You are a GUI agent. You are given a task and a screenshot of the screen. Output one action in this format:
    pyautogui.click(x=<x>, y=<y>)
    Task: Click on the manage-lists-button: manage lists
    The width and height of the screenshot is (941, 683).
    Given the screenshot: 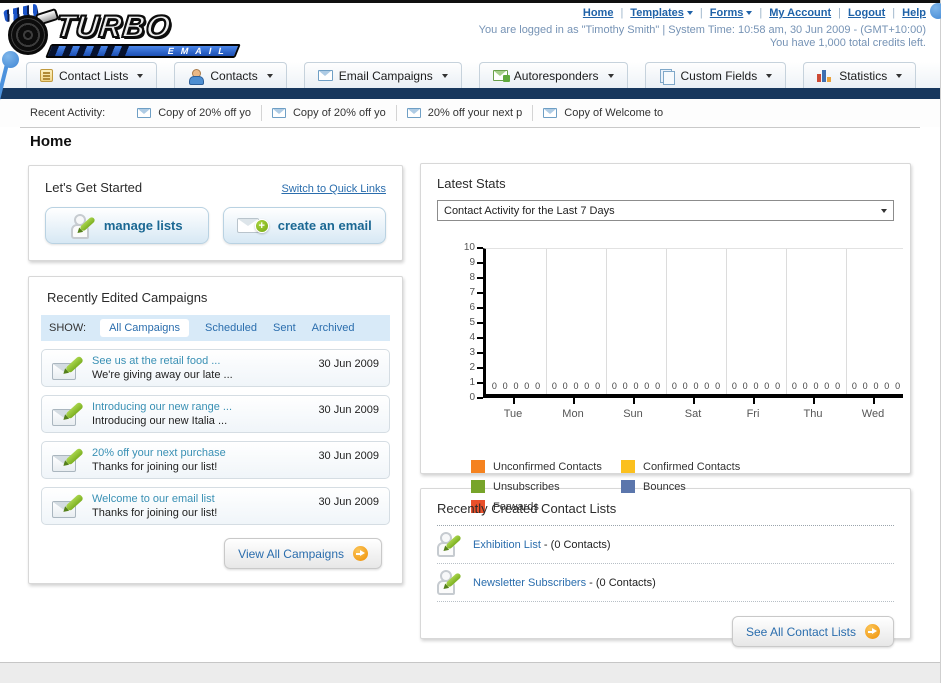 What is the action you would take?
    pyautogui.click(x=127, y=225)
    